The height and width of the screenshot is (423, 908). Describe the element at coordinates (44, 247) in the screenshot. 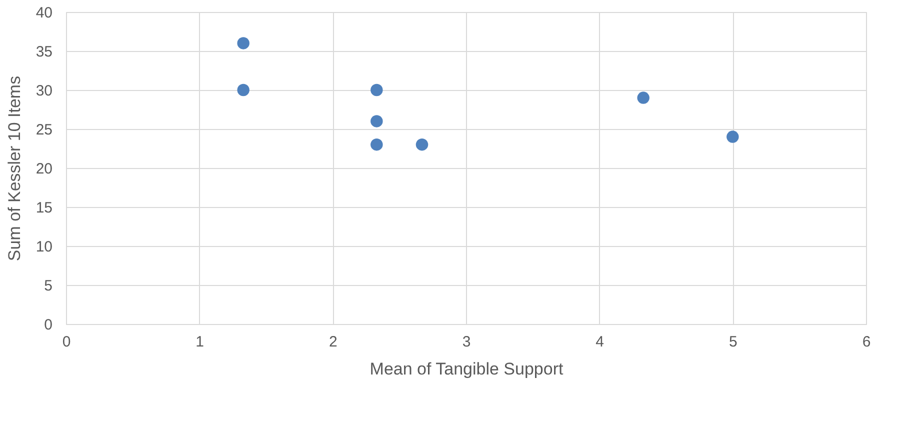

I see `y-tick-label: 10` at that location.